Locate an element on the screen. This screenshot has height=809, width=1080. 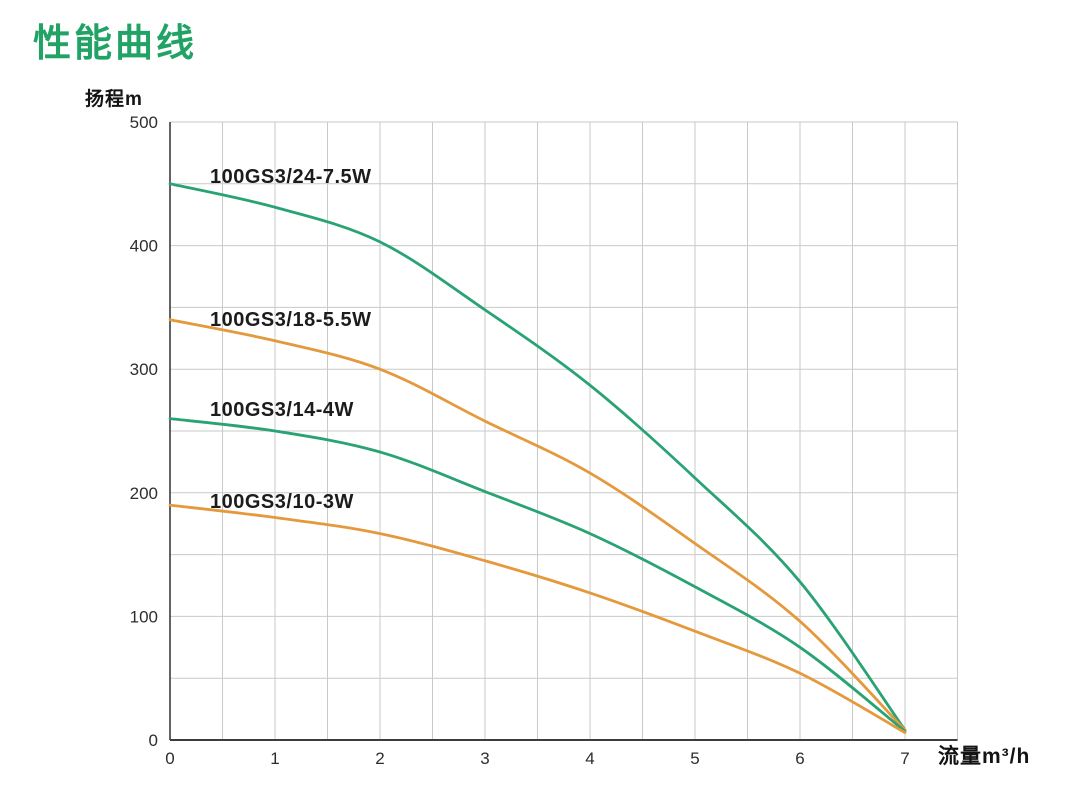
y-tick-label: 100 is located at coordinates (144, 616).